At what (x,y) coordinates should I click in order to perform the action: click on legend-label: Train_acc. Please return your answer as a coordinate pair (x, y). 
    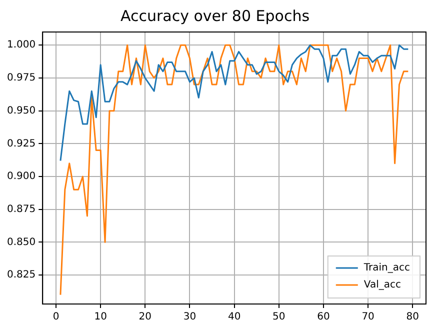
    Looking at the image, I should click on (386, 268).